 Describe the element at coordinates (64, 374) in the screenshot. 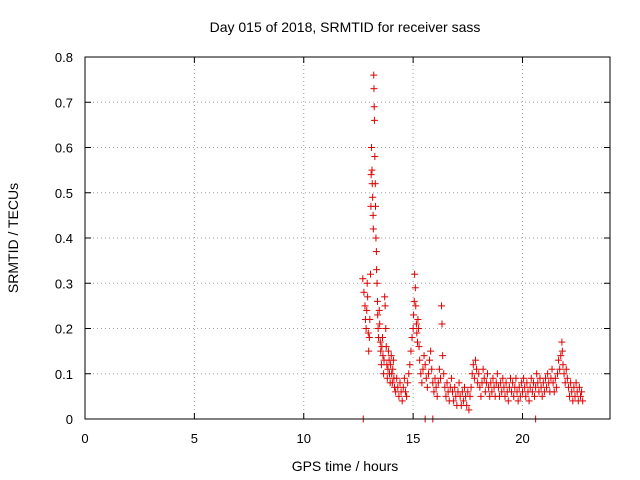

I see `y-tick-label: 0.1` at that location.